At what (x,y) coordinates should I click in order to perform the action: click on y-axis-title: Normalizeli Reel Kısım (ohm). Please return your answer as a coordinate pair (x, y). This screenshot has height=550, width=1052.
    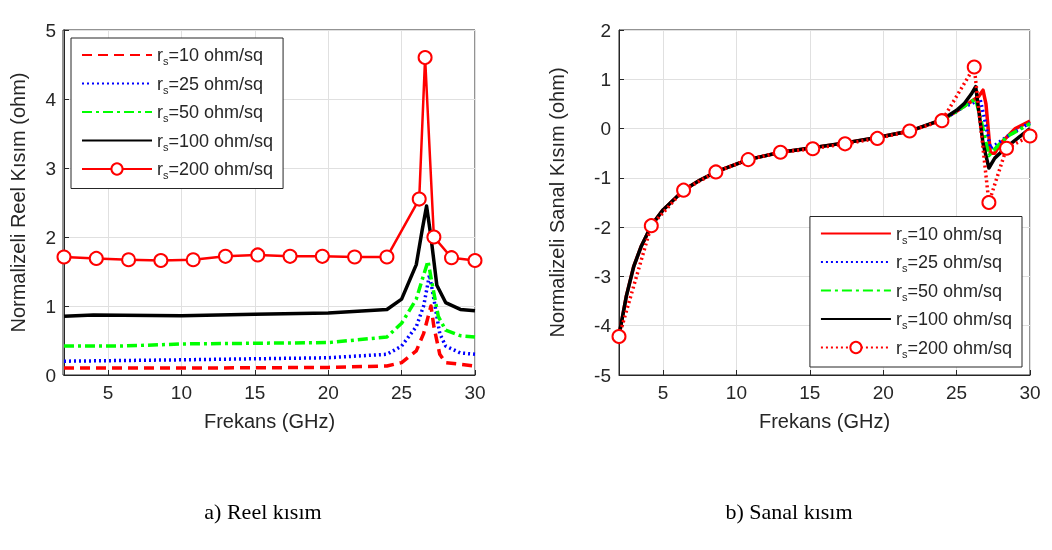
    Looking at the image, I should click on (18, 202).